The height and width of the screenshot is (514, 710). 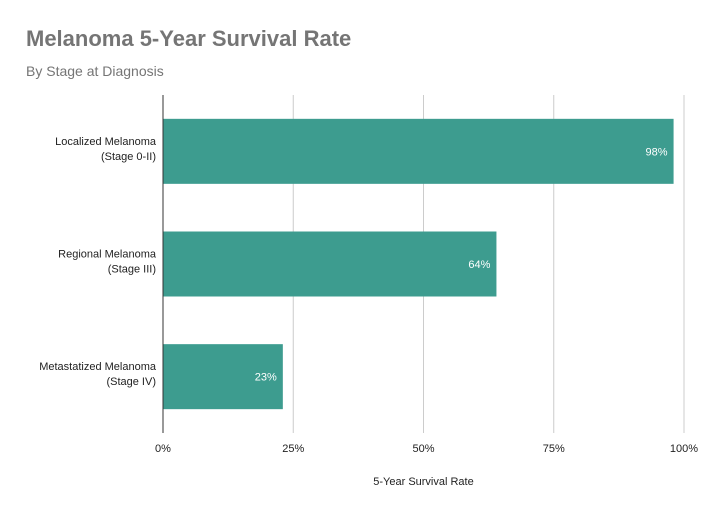 What do you see at coordinates (293, 449) in the screenshot?
I see `x-tick-label: 25%` at bounding box center [293, 449].